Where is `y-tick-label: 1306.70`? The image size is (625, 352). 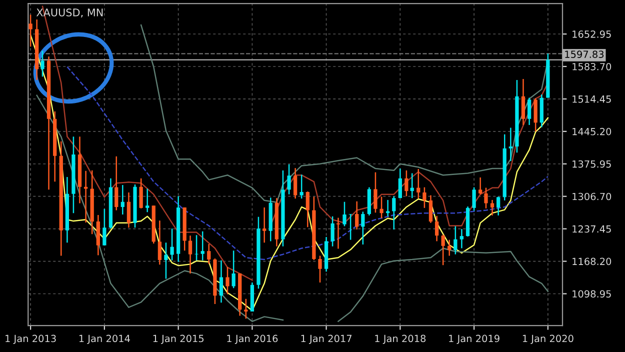
y-tick-label: 1306.70 is located at coordinates (592, 196).